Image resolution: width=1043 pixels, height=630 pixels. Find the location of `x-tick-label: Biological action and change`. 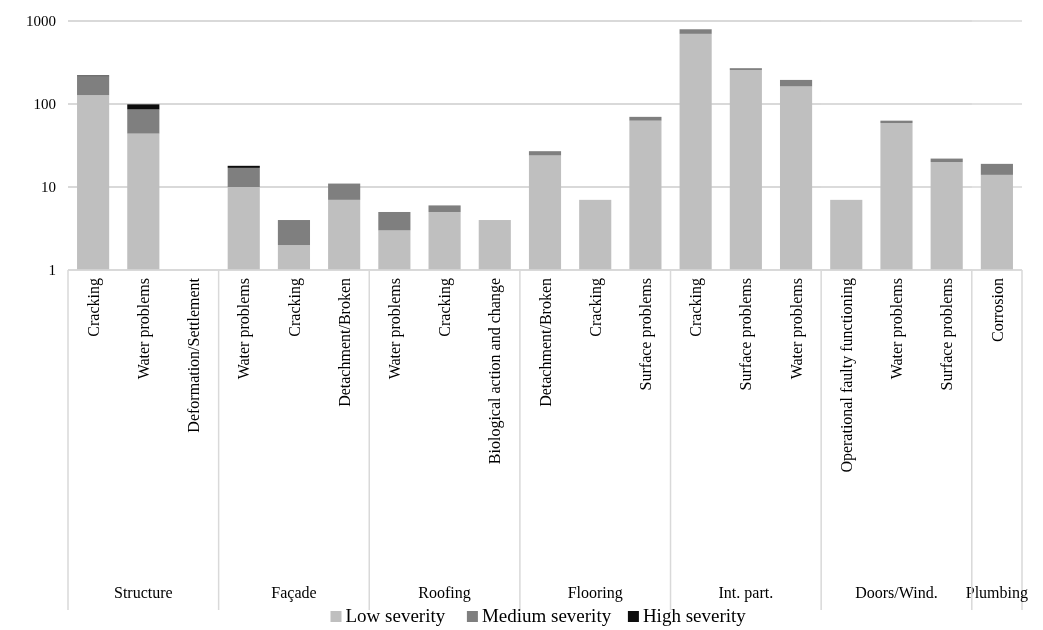

x-tick-label: Biological action and change is located at coordinates (495, 371).